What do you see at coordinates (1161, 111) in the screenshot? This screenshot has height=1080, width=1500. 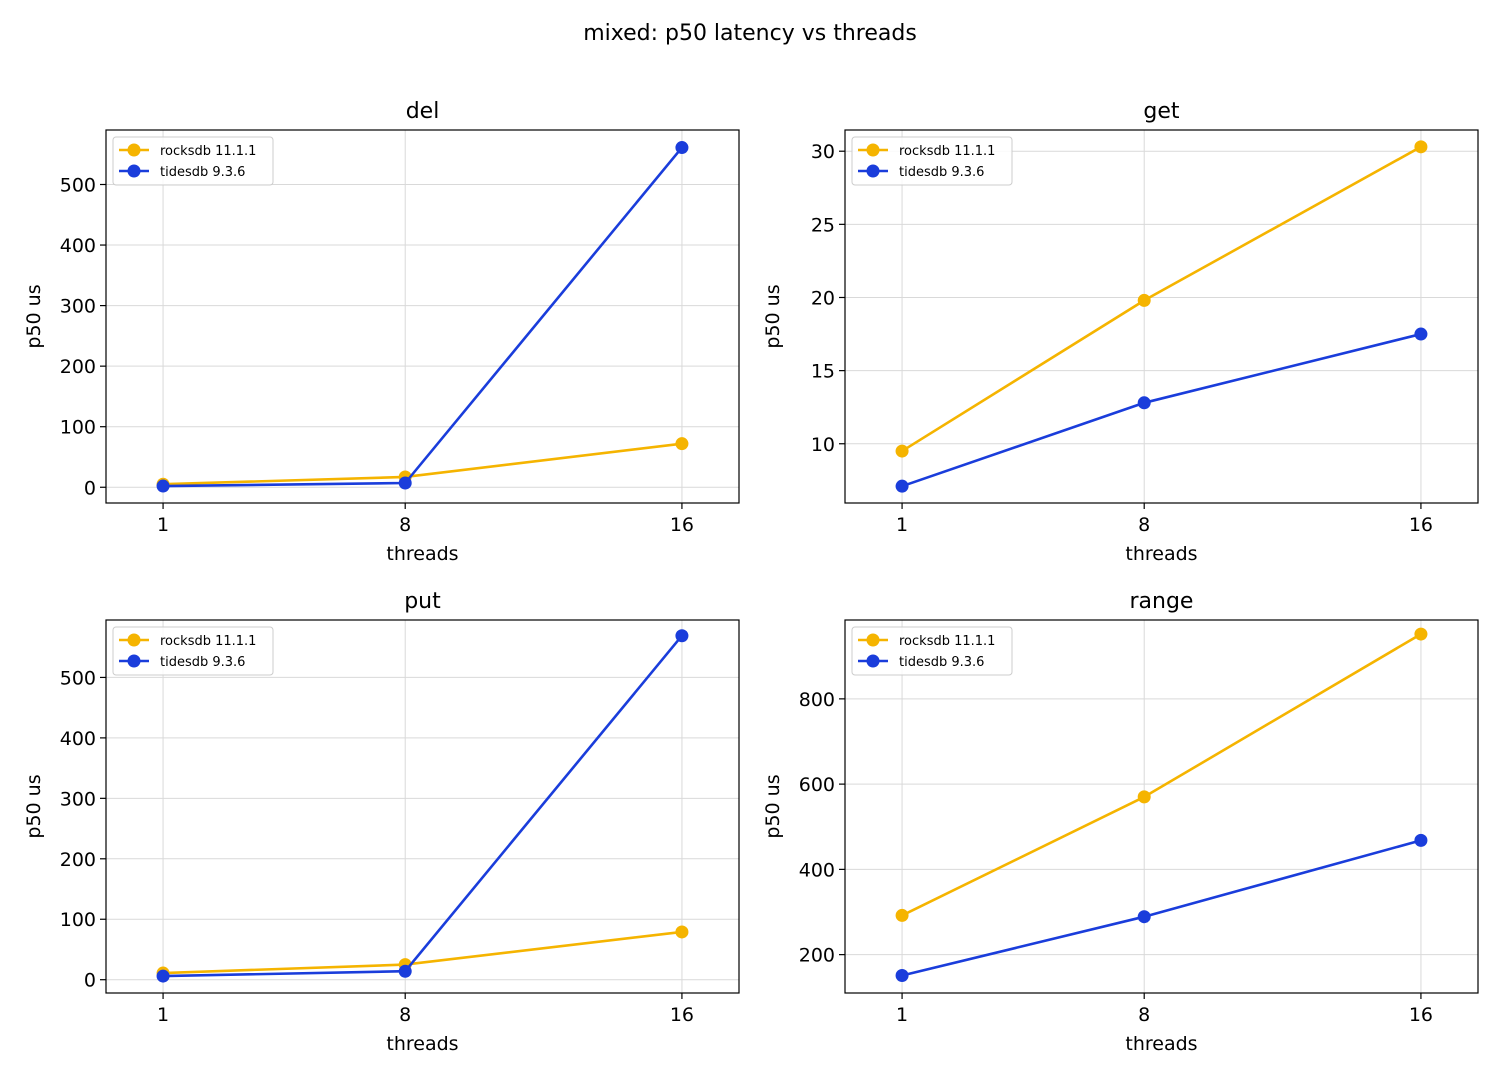 I see `subplot-title: get` at bounding box center [1161, 111].